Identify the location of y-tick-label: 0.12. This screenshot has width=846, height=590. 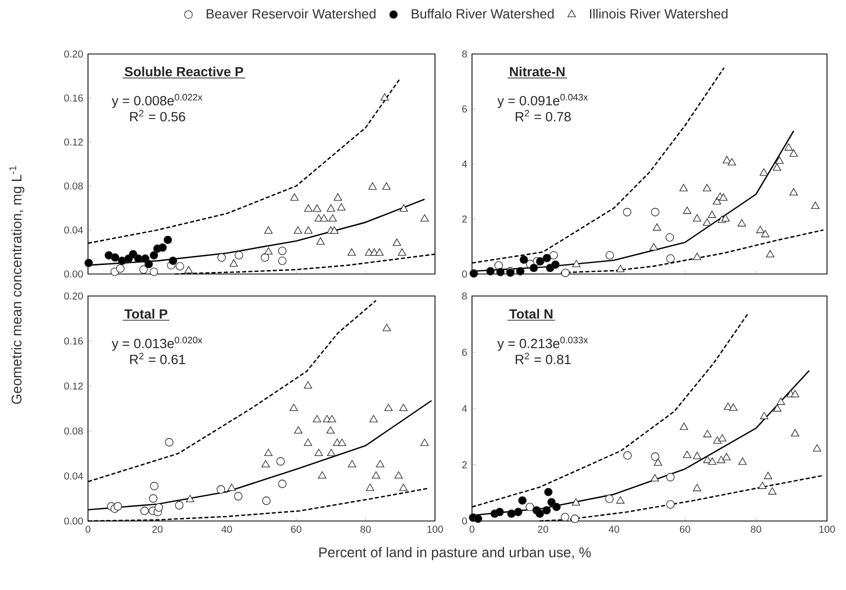
(73, 142).